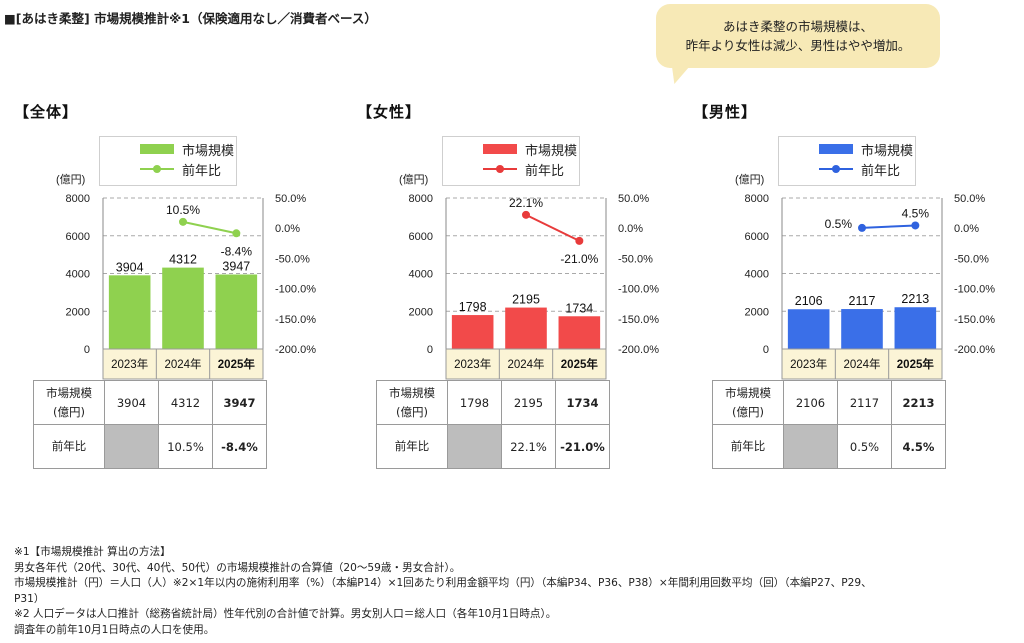 The height and width of the screenshot is (643, 1024). I want to click on cell-market-2023: 2106, so click(810, 402).